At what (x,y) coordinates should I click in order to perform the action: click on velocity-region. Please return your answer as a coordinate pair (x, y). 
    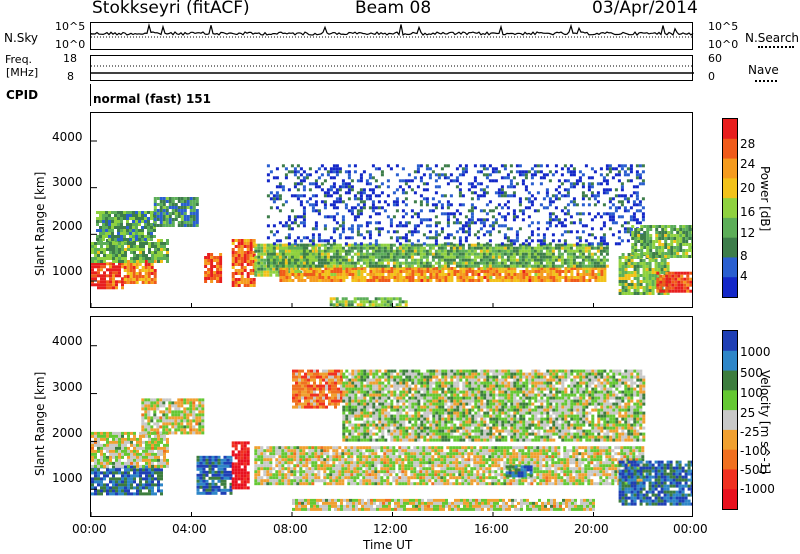
    Looking at the image, I should click on (173, 416).